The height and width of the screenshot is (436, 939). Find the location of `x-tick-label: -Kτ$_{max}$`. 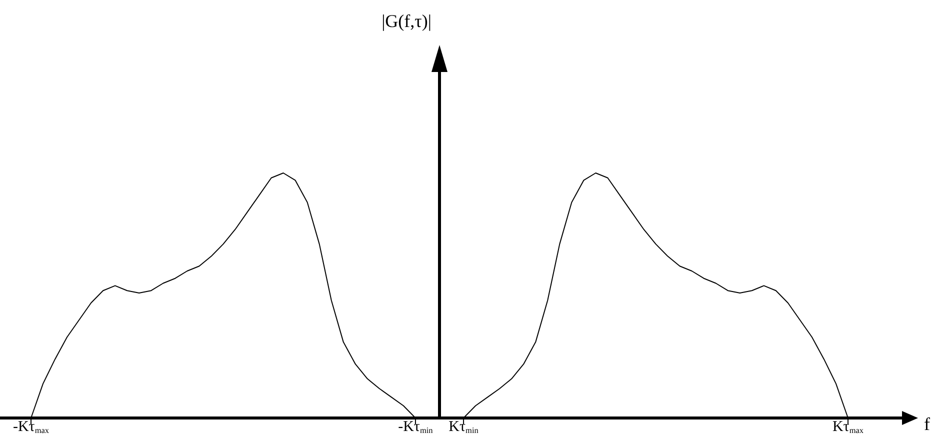

x-tick-label: -Kτ$_{max}$ is located at coordinates (31, 427).